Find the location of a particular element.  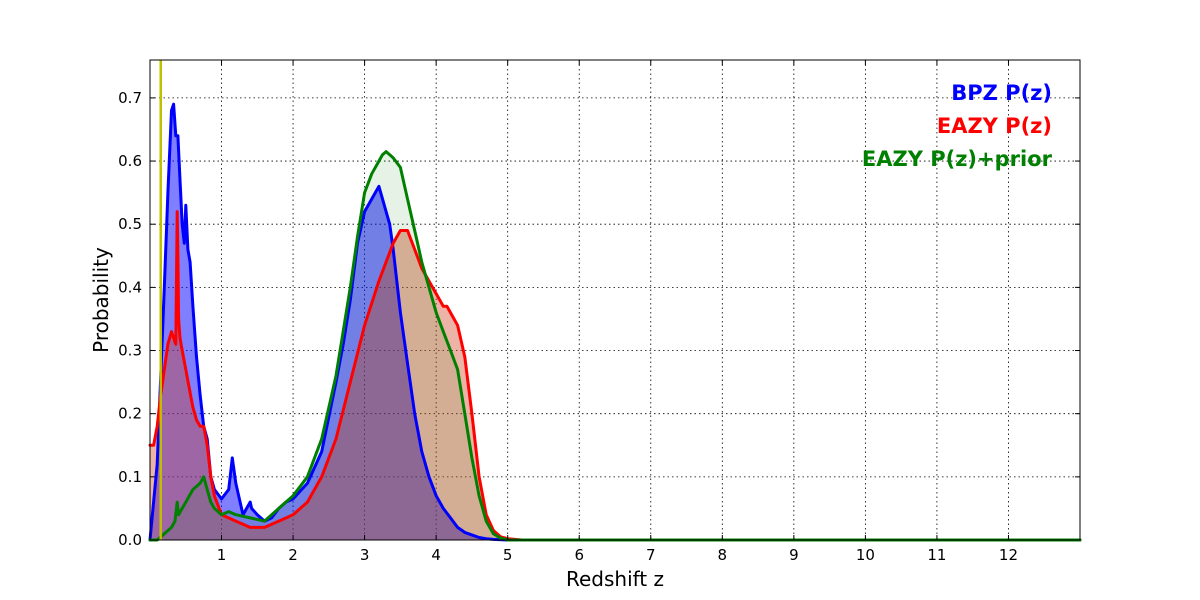

x-tick-label: 11 is located at coordinates (936, 555).